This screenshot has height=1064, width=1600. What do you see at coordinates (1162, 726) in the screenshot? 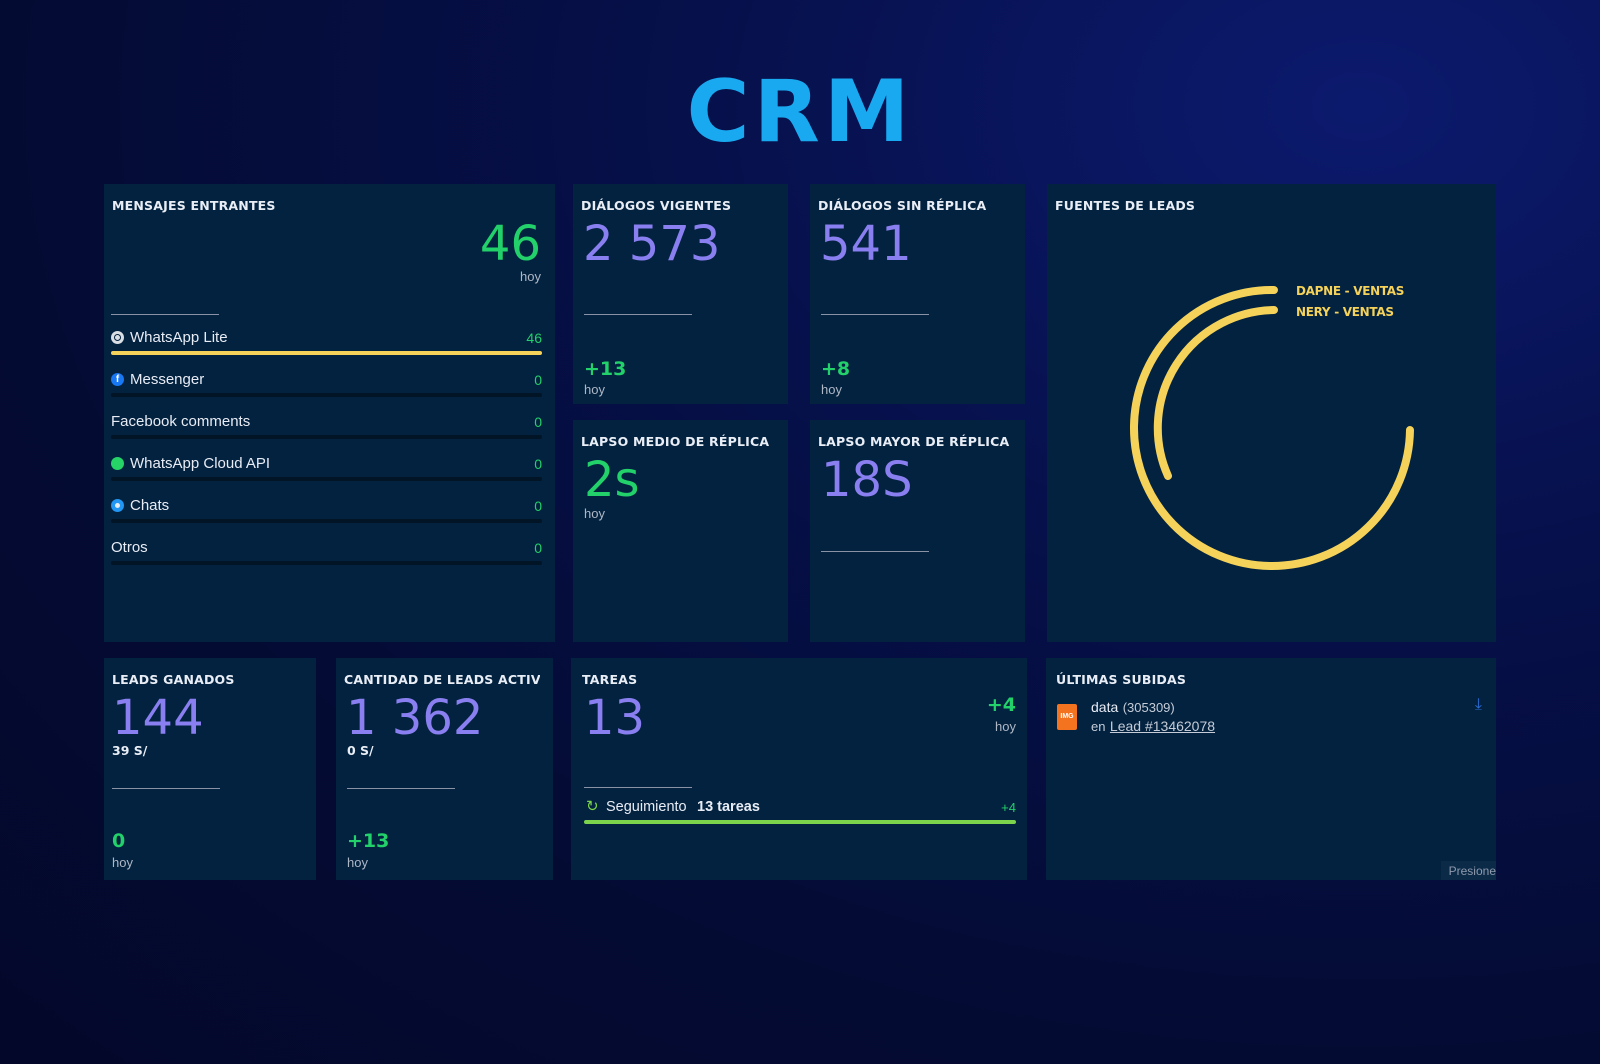
I see `lead-link: Lead #13462078` at bounding box center [1162, 726].